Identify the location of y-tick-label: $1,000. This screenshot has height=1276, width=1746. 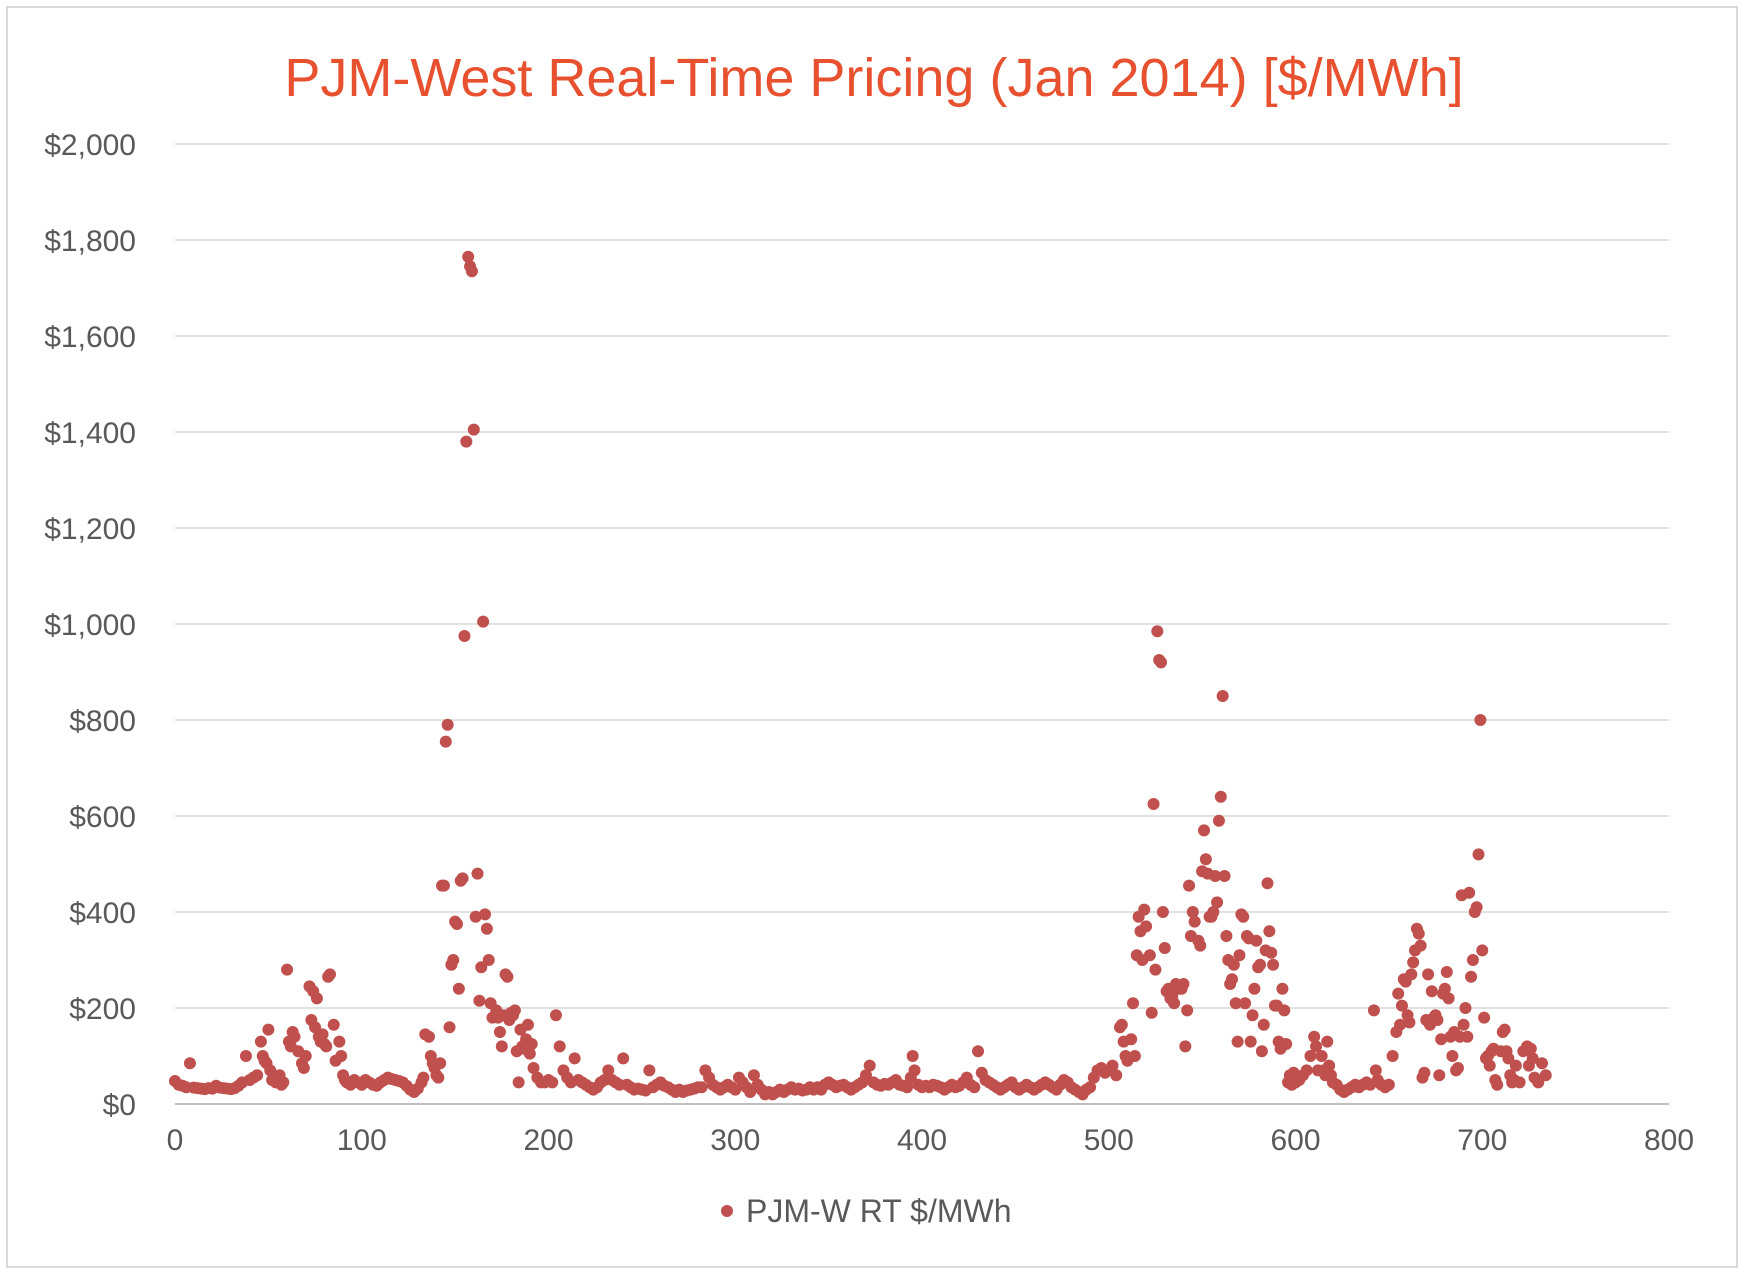
(90, 625).